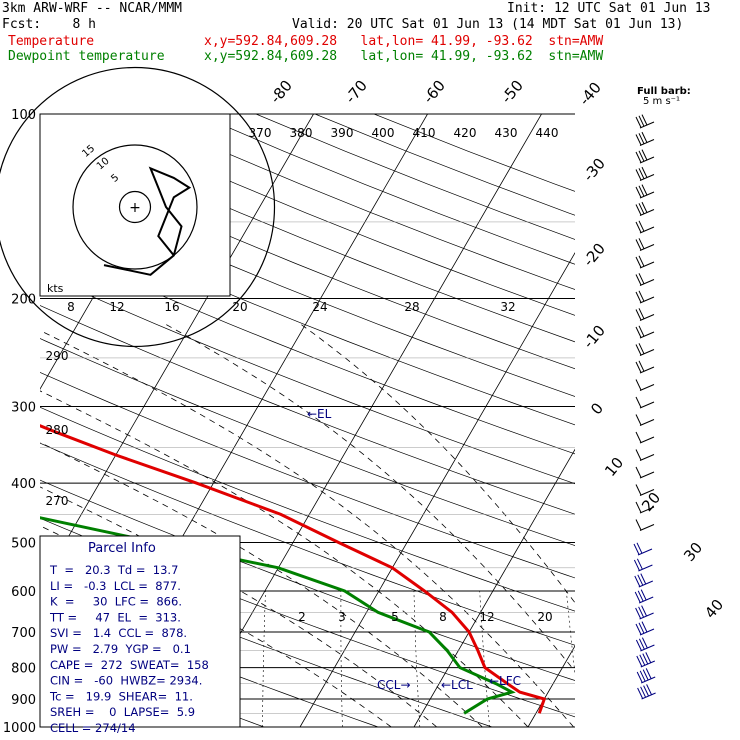  I want to click on theta-label: 380, so click(301, 133).